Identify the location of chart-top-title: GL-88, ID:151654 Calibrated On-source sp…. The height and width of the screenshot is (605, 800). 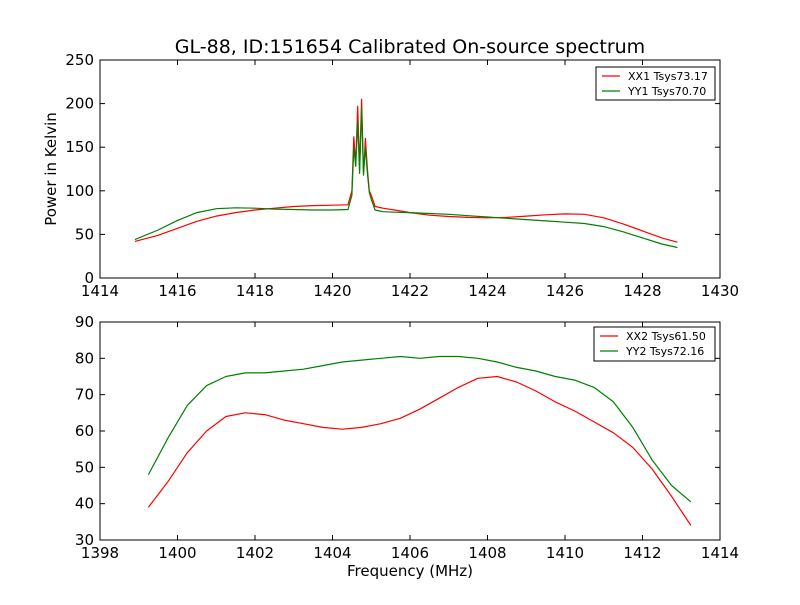
(410, 47).